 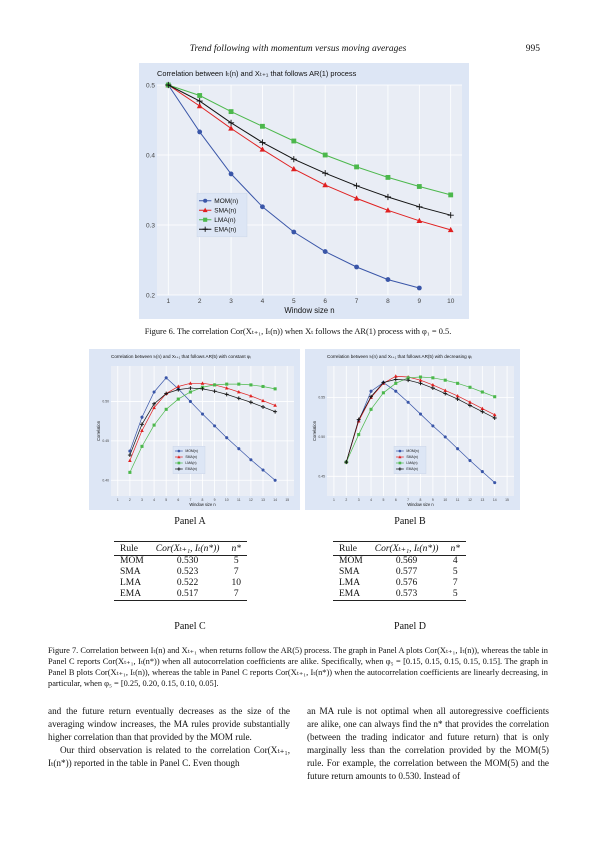 I want to click on x-tick-label: 1, so click(x=334, y=500).